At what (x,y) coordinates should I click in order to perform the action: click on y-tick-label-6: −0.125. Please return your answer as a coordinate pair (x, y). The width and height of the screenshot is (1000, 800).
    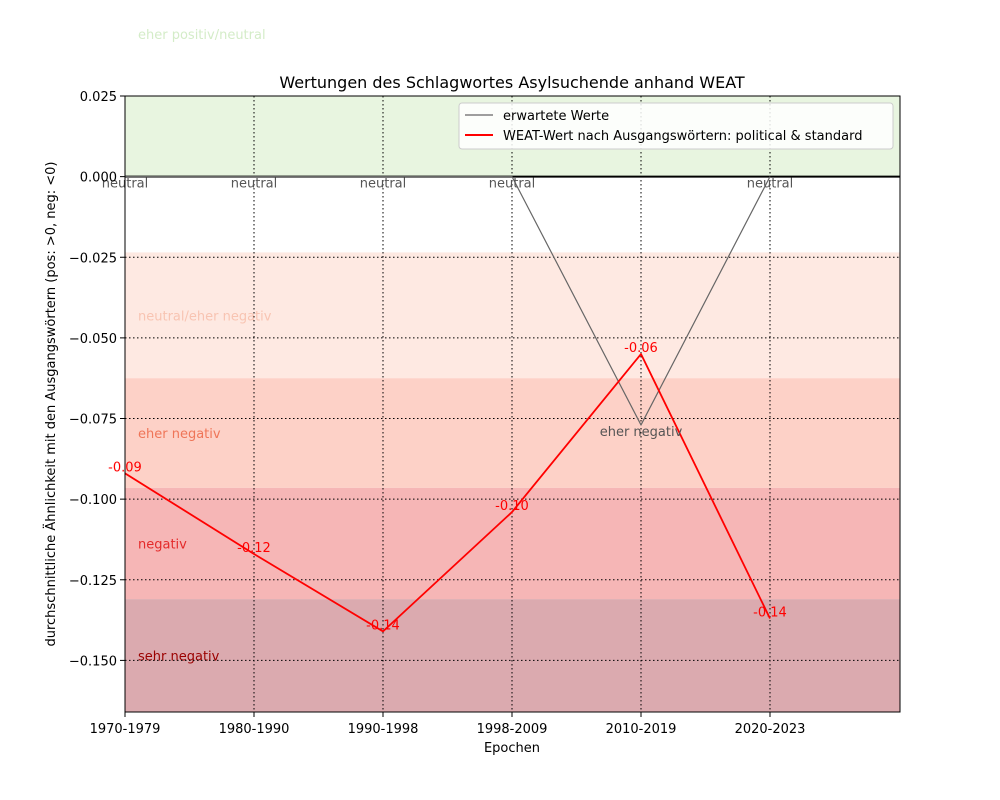
    Looking at the image, I should click on (93, 581).